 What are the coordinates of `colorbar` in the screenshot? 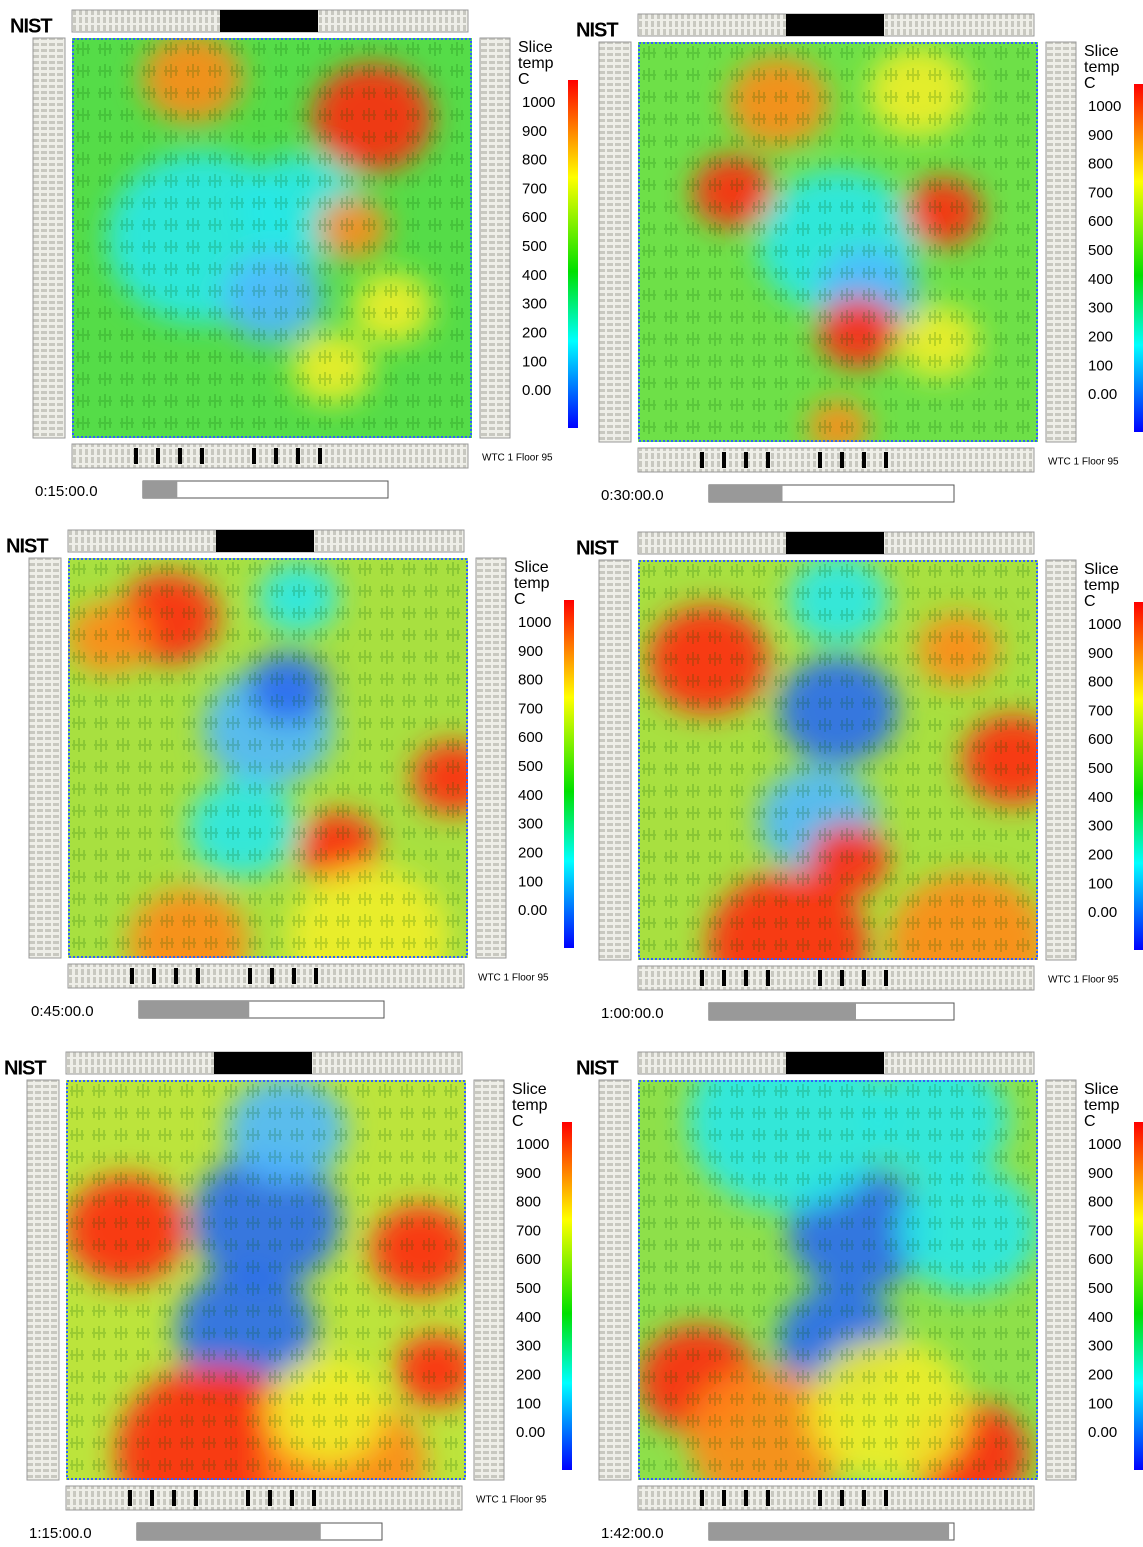 It's located at (569, 774).